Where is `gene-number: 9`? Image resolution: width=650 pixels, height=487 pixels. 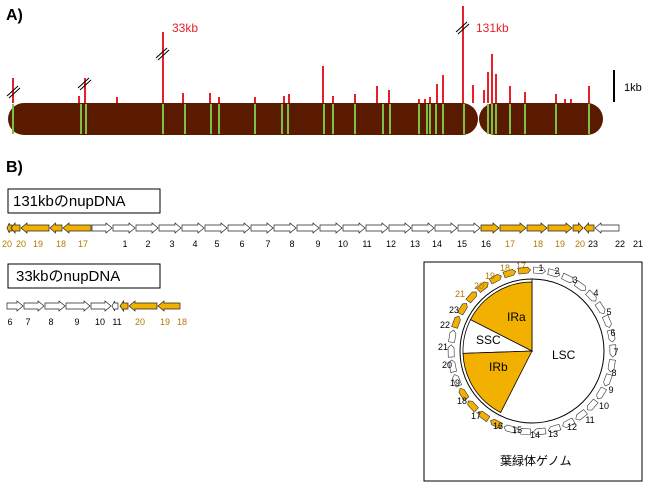 gene-number: 9 is located at coordinates (76, 322).